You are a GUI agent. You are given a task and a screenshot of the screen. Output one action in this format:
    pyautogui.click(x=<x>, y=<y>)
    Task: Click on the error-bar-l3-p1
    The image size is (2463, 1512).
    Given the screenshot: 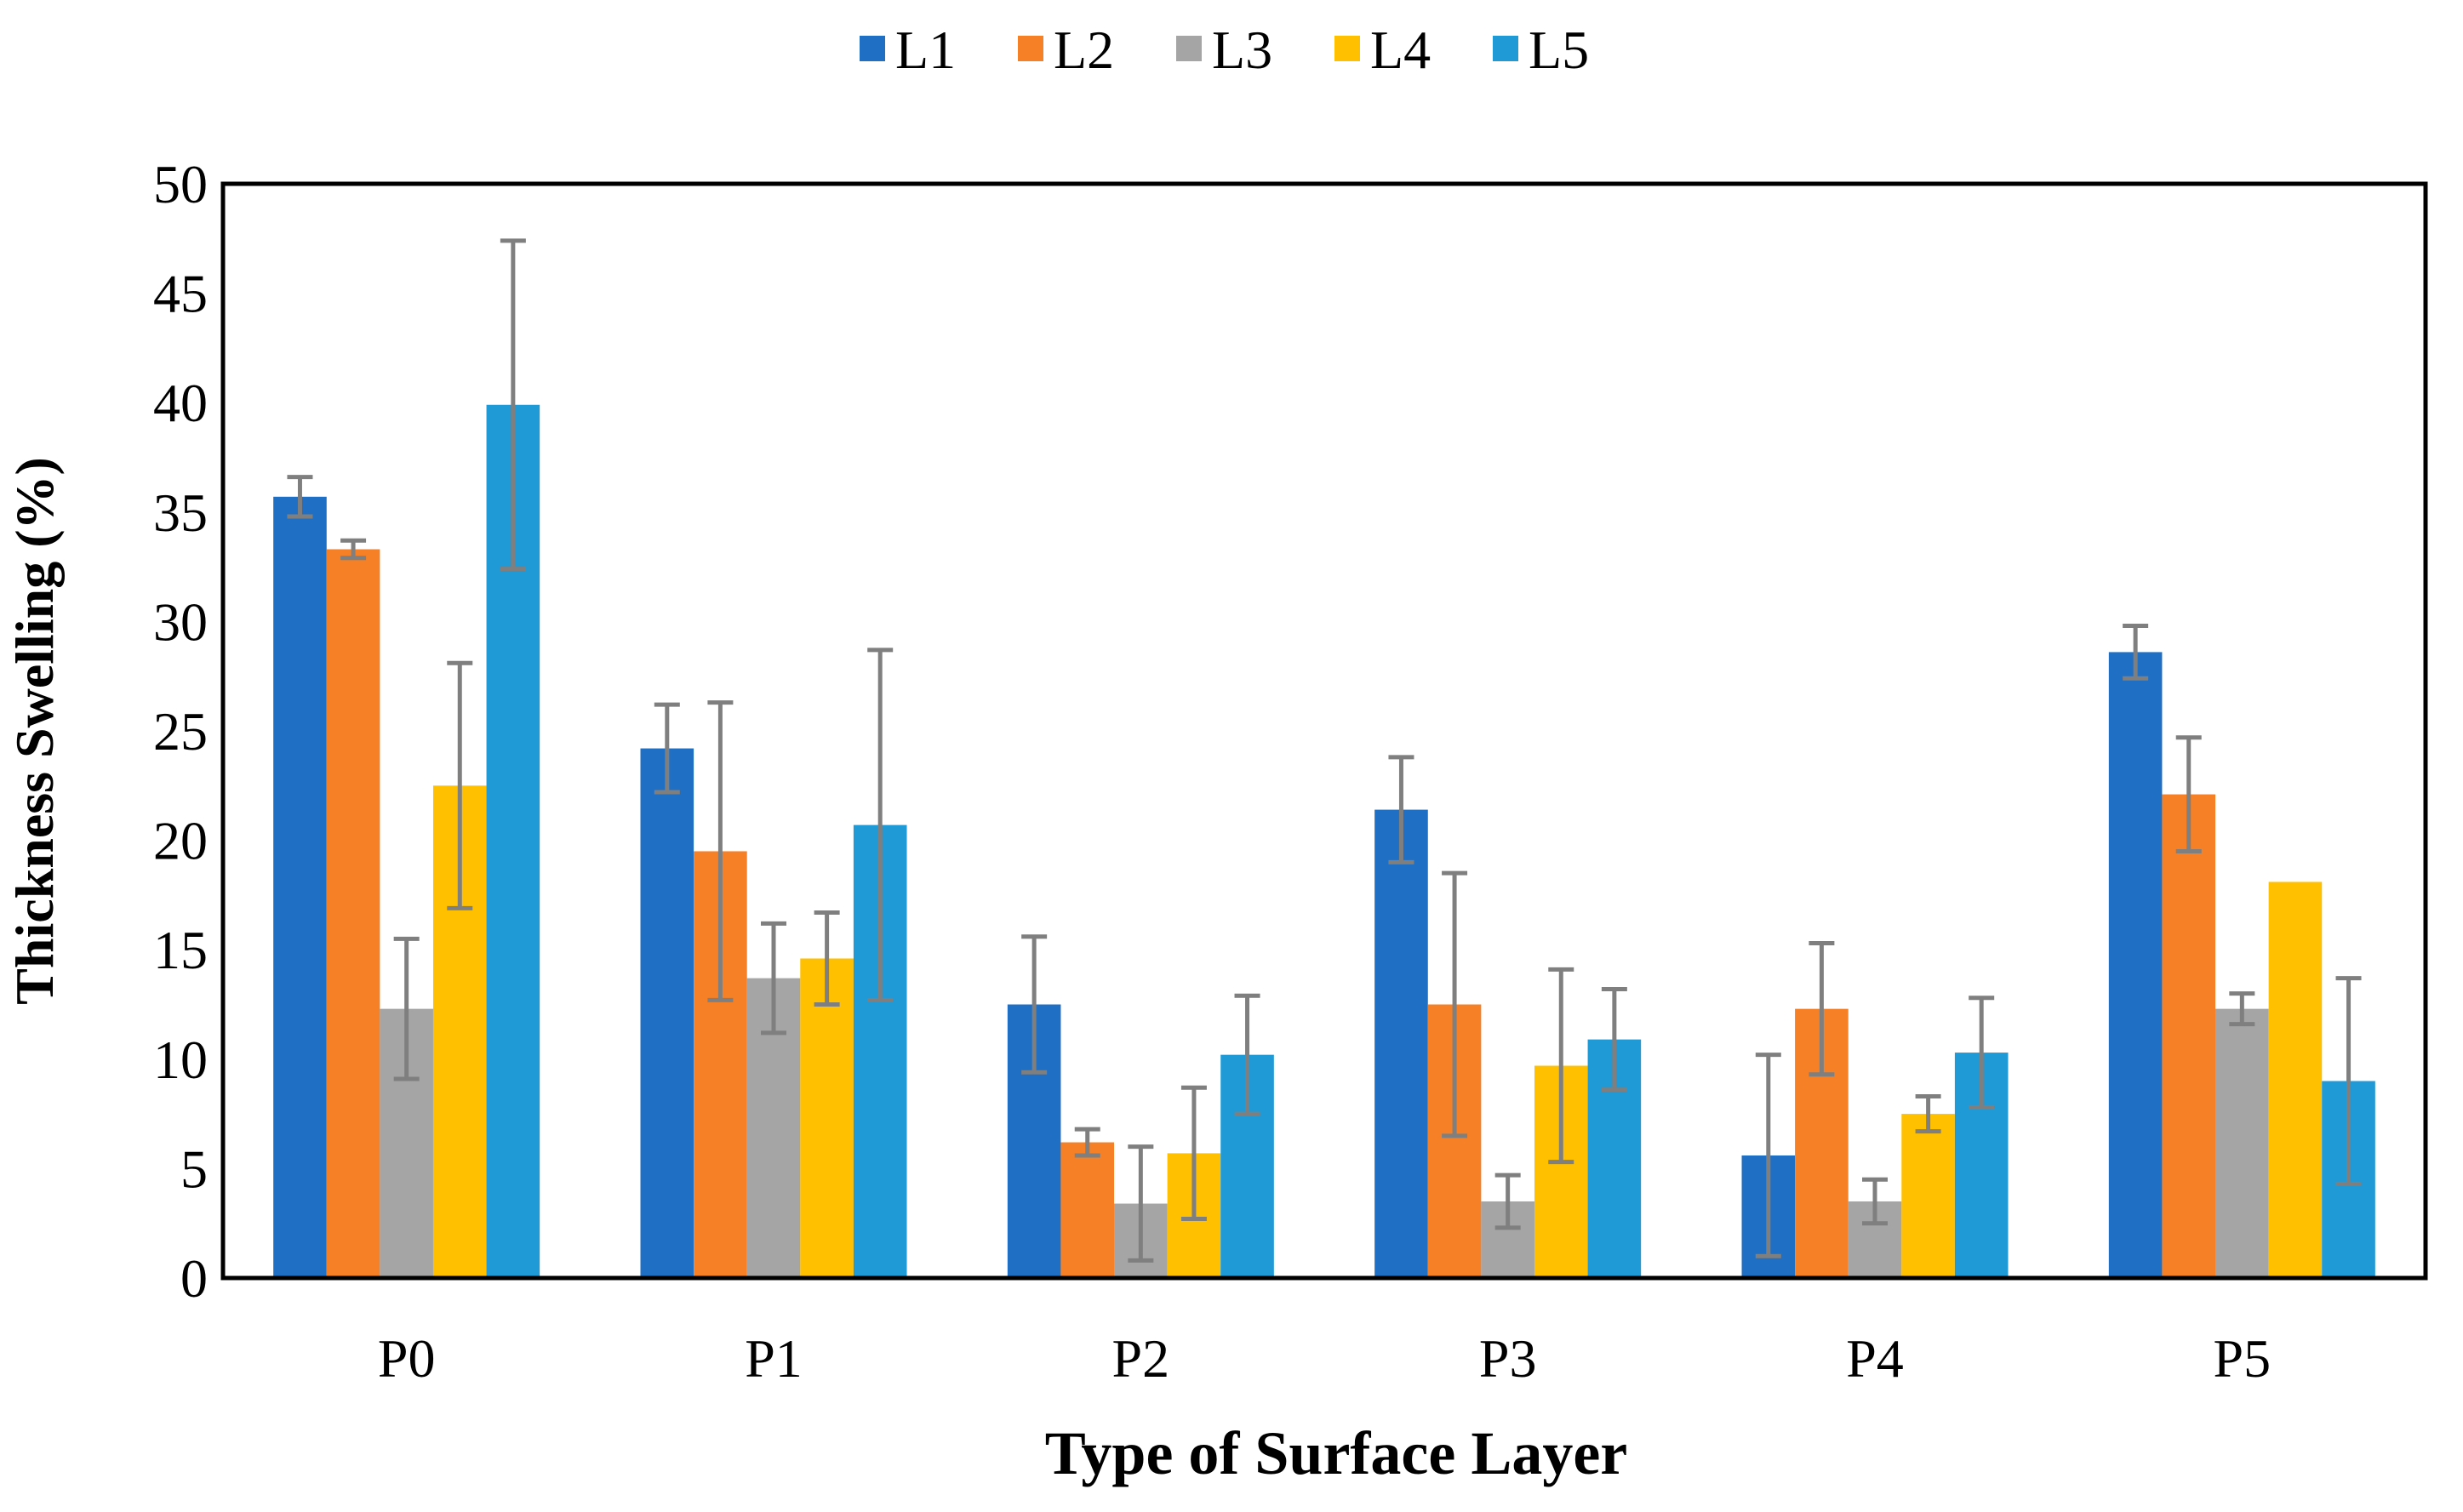 What is the action you would take?
    pyautogui.click(x=773, y=978)
    